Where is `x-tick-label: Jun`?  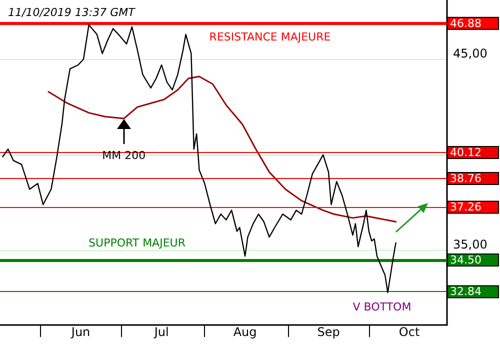 x-tick-label: Jun is located at coordinates (80, 332).